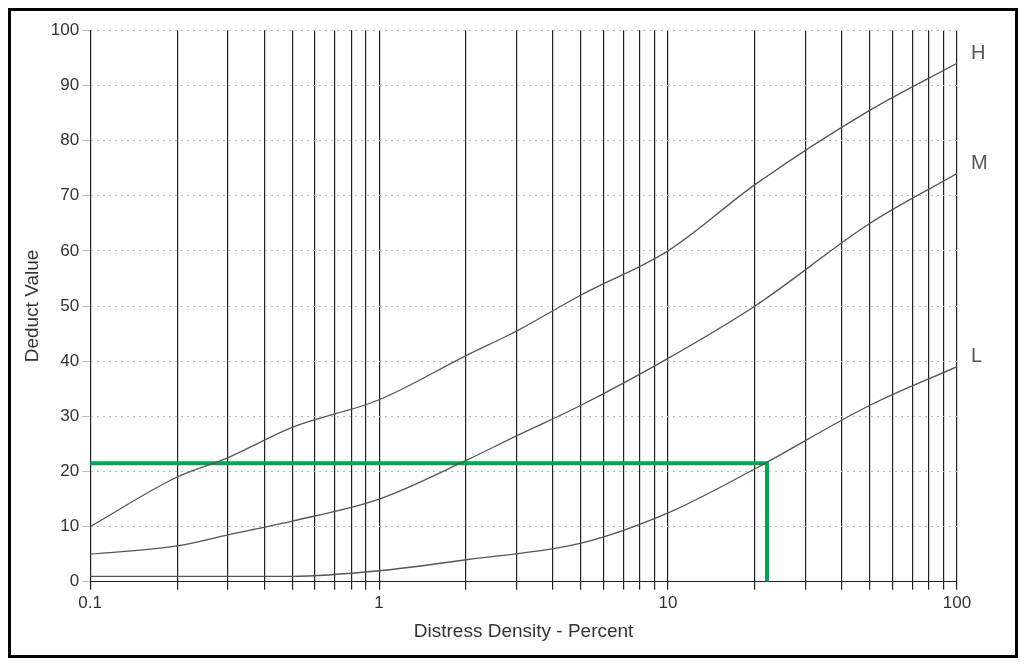  What do you see at coordinates (31, 306) in the screenshot?
I see `y-axis-title: Deduct Value` at bounding box center [31, 306].